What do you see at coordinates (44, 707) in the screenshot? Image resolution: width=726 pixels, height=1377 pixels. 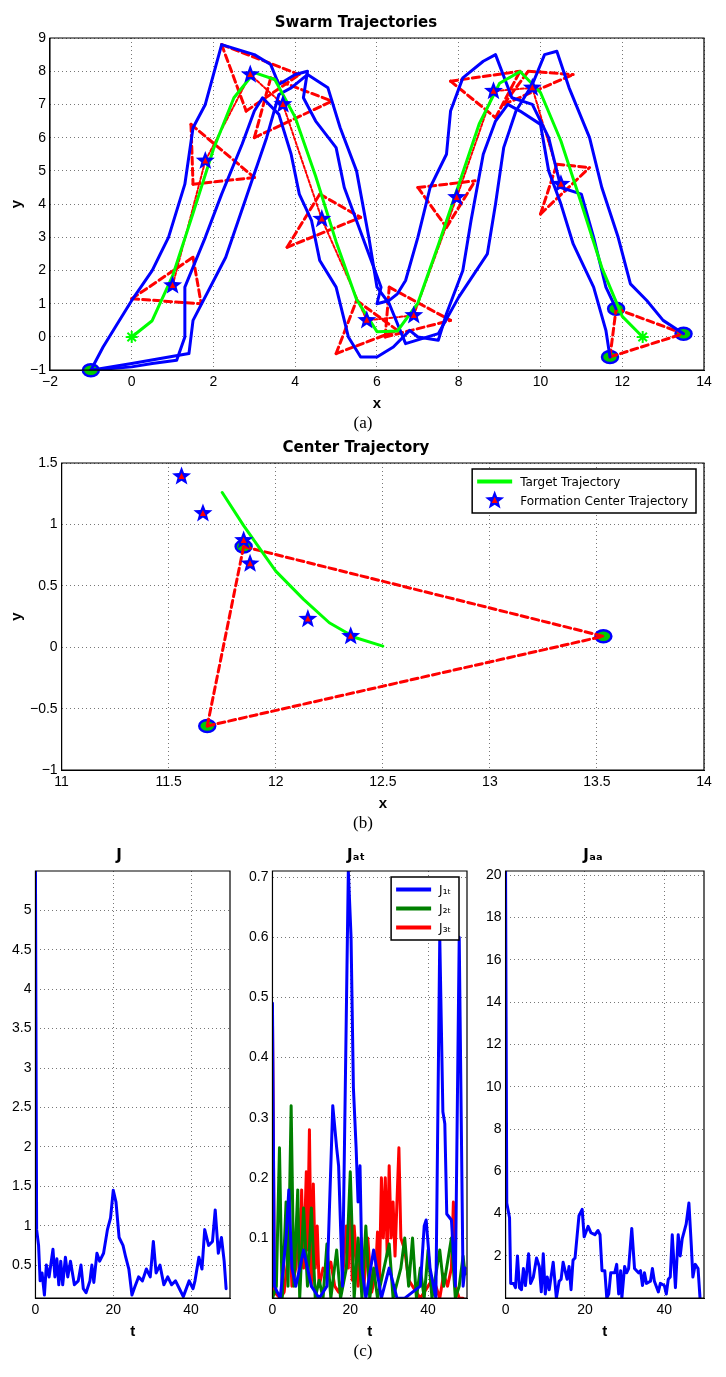 I see `y-tick-label: −0.5` at bounding box center [44, 707].